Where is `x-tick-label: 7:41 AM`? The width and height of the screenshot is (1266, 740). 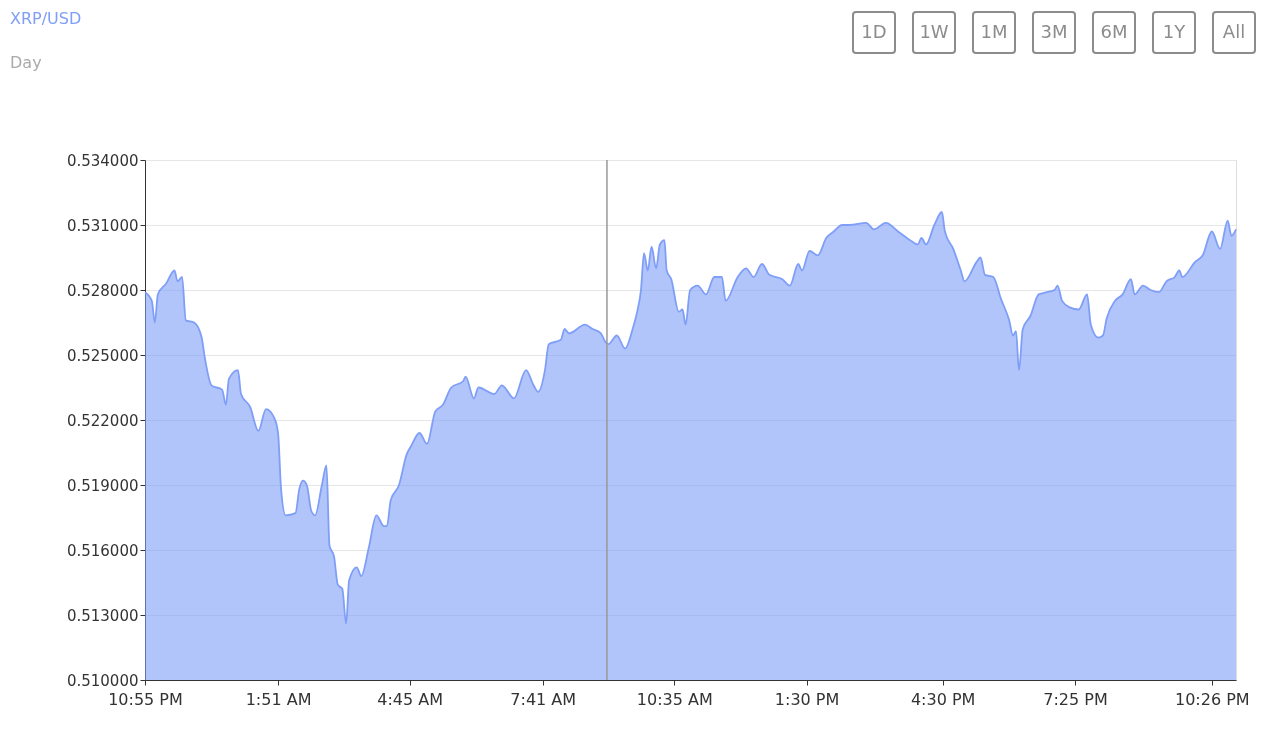
x-tick-label: 7:41 AM is located at coordinates (543, 699).